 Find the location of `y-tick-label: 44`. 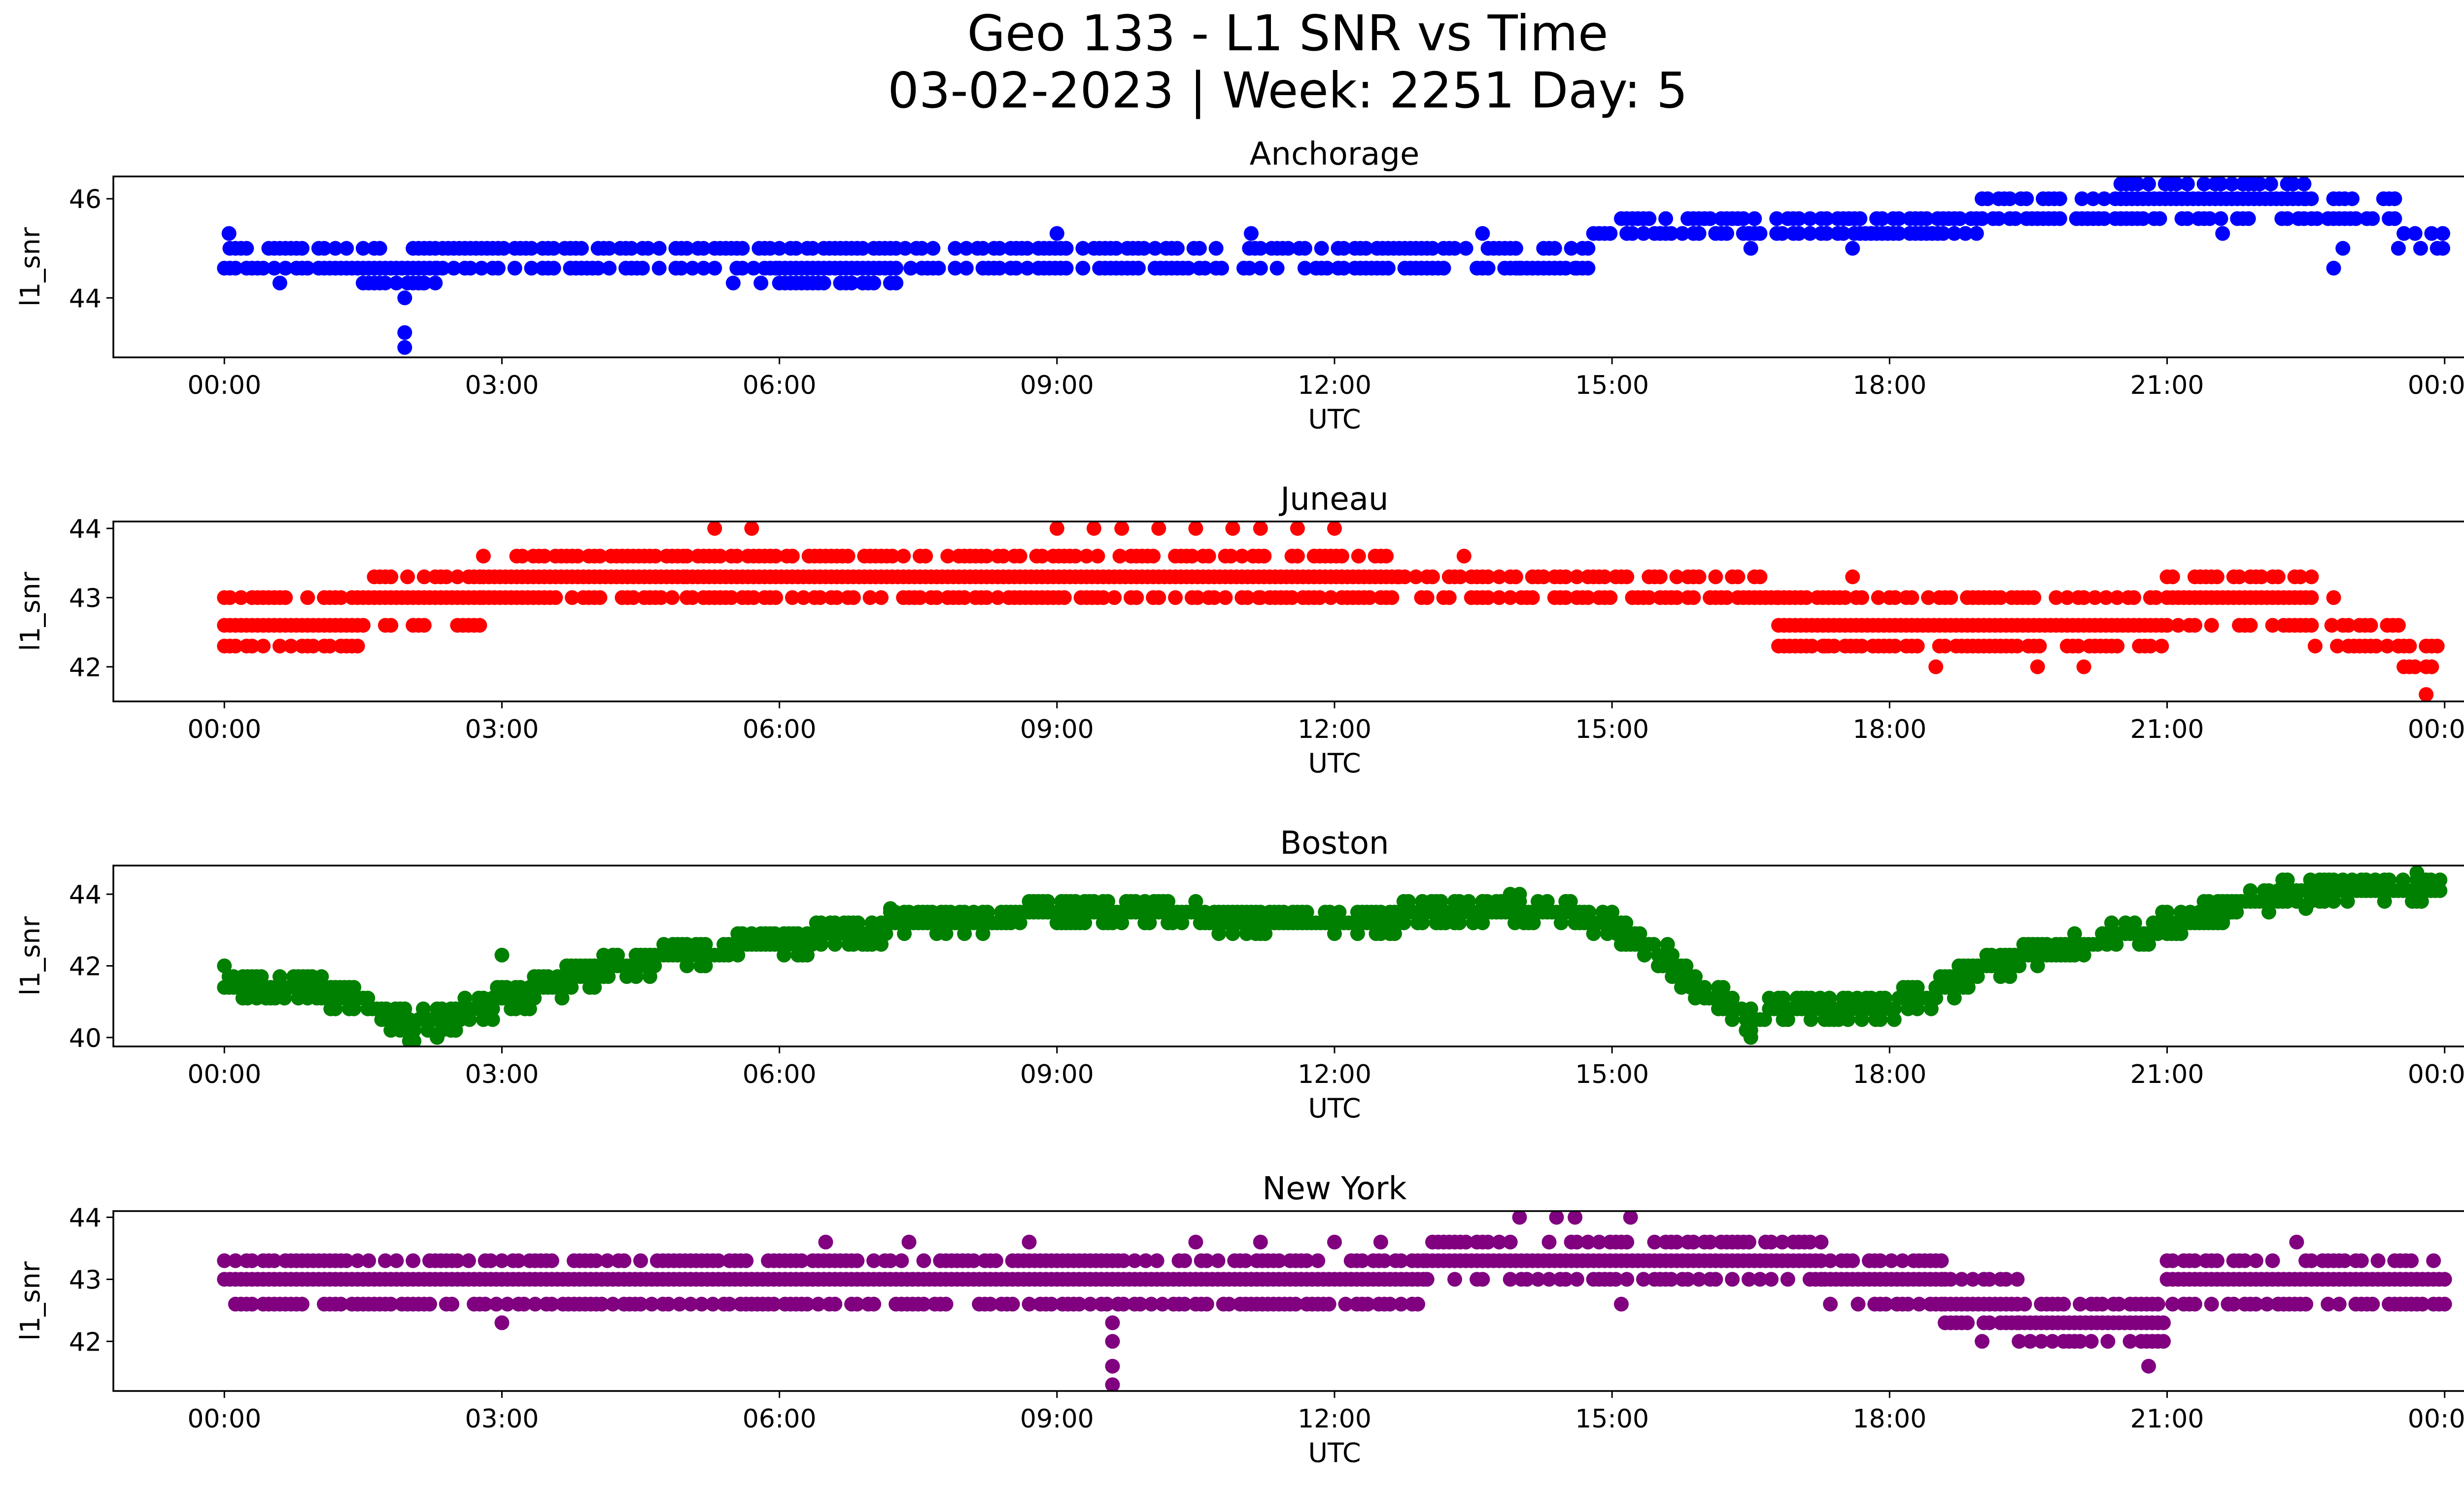

y-tick-label: 44 is located at coordinates (85, 298).